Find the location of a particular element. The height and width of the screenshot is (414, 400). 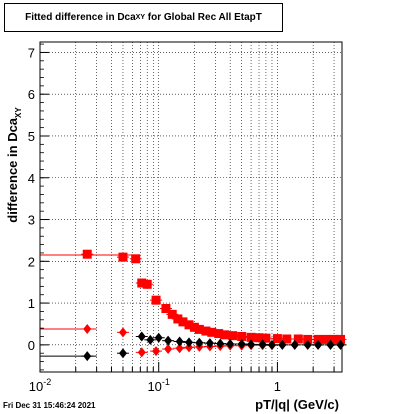

y-tick-label: 5 is located at coordinates (31, 136).